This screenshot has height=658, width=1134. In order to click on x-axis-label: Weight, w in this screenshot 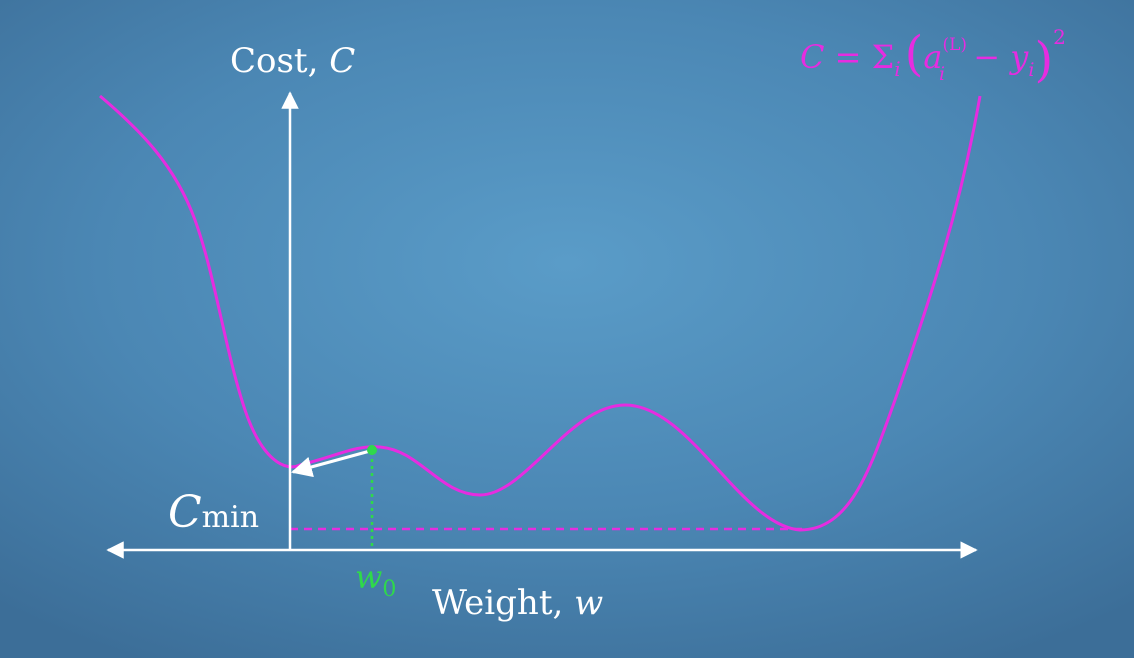, I will do `click(517, 603)`.